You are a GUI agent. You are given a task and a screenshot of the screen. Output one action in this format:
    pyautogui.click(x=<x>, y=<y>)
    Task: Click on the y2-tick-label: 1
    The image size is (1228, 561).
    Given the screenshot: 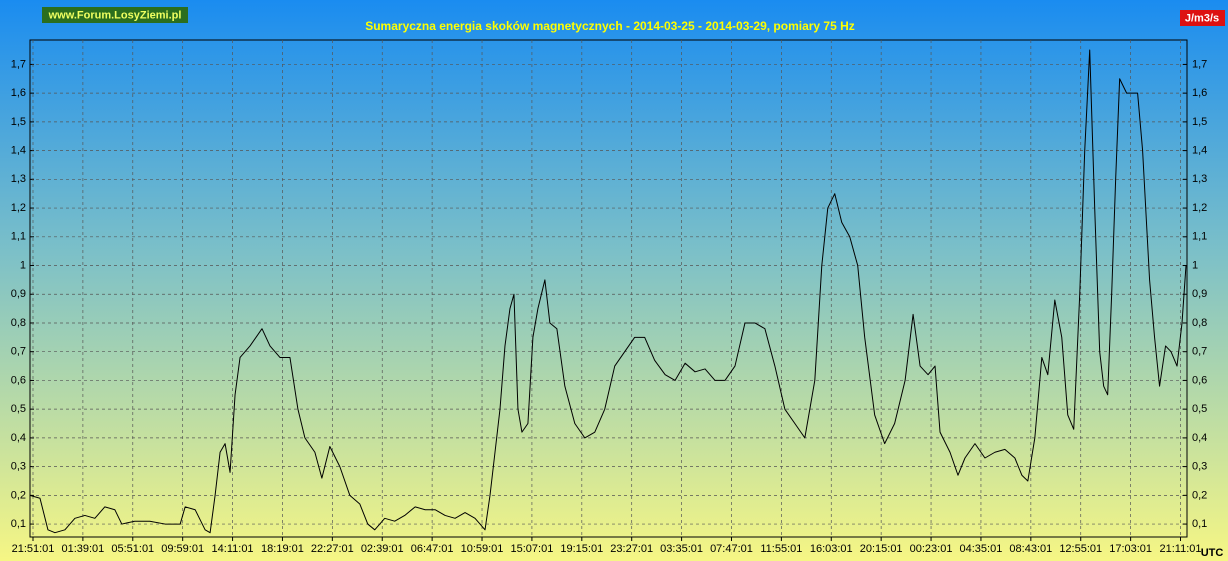 What is the action you would take?
    pyautogui.click(x=1195, y=265)
    